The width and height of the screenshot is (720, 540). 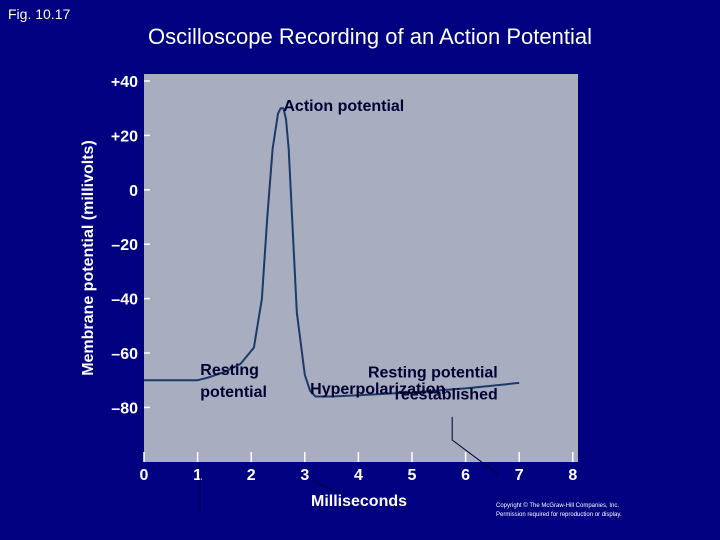 I want to click on y-tick-label: –60, so click(x=124, y=354).